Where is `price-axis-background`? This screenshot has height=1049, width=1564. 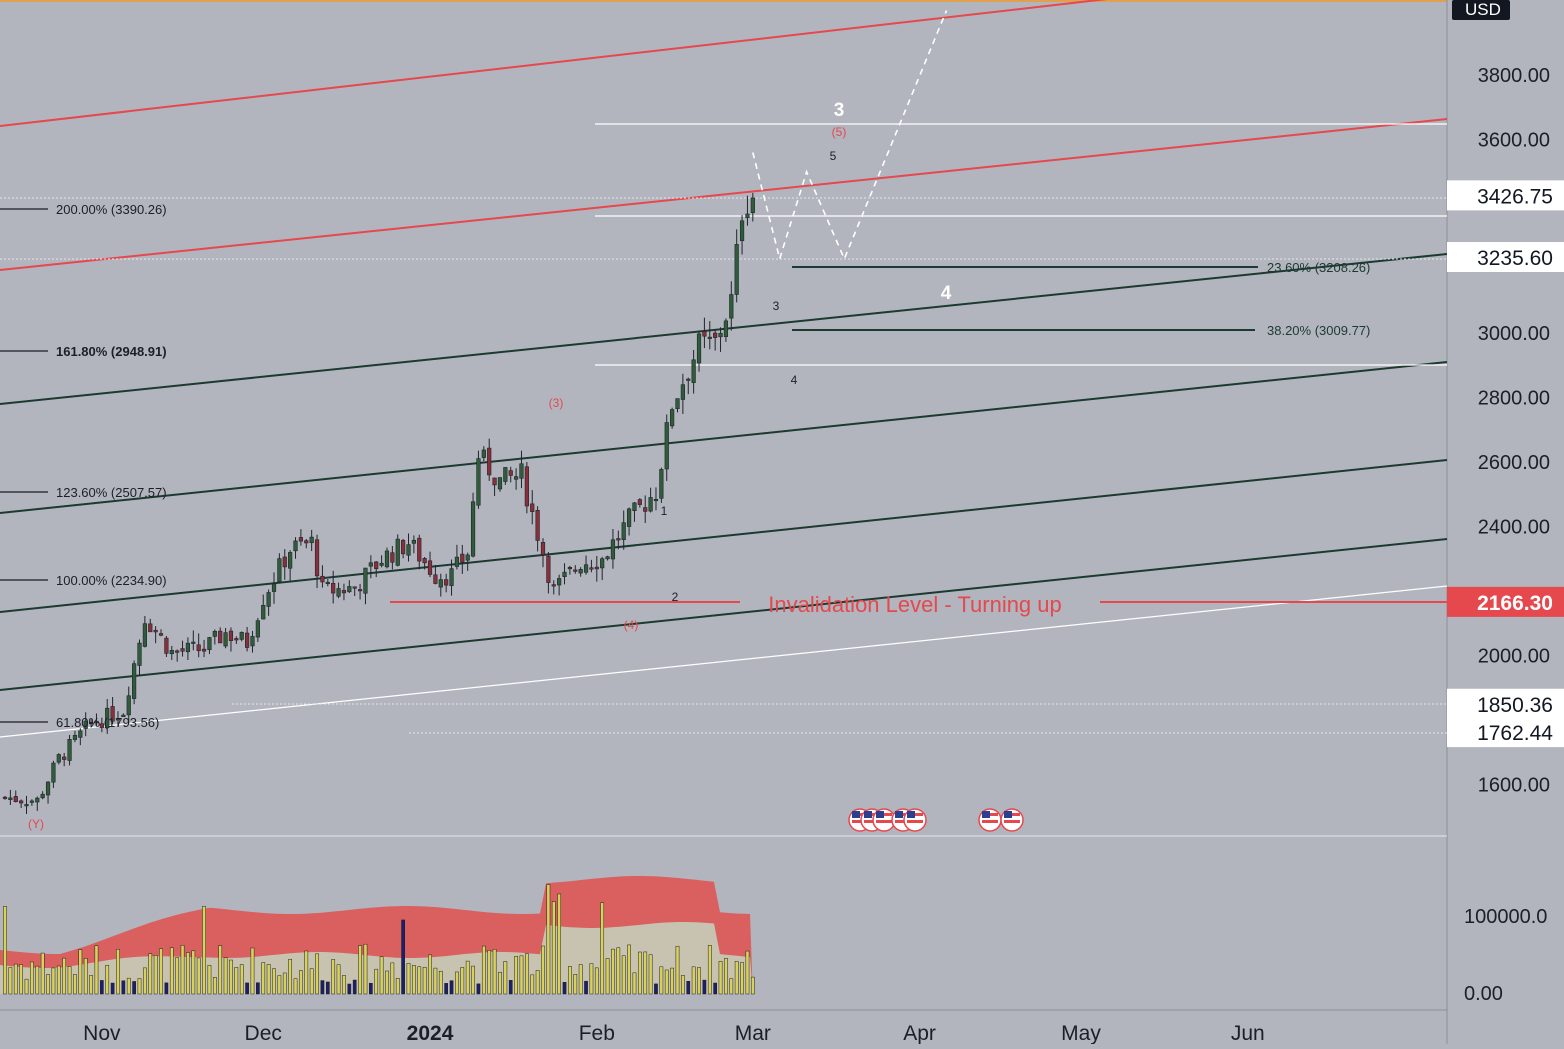 price-axis-background is located at coordinates (1505, 522).